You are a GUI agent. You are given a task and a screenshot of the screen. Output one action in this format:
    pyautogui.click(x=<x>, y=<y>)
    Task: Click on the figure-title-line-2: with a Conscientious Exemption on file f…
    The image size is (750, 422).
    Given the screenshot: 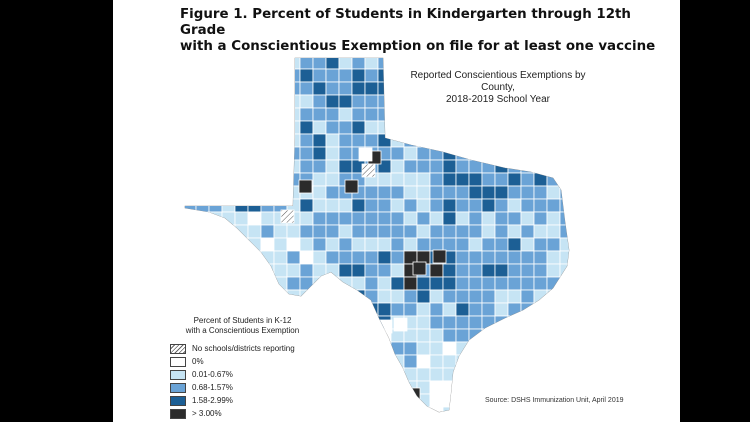 What is the action you would take?
    pyautogui.click(x=418, y=46)
    